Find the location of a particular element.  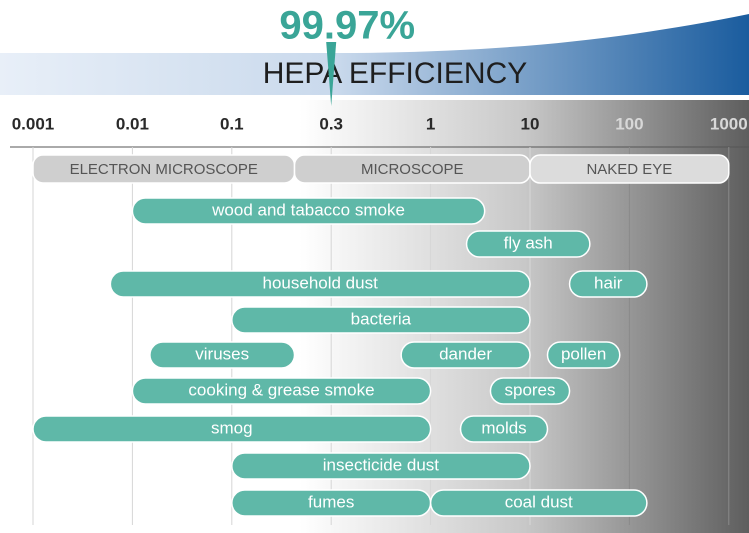

range-label: bacteria is located at coordinates (381, 318).